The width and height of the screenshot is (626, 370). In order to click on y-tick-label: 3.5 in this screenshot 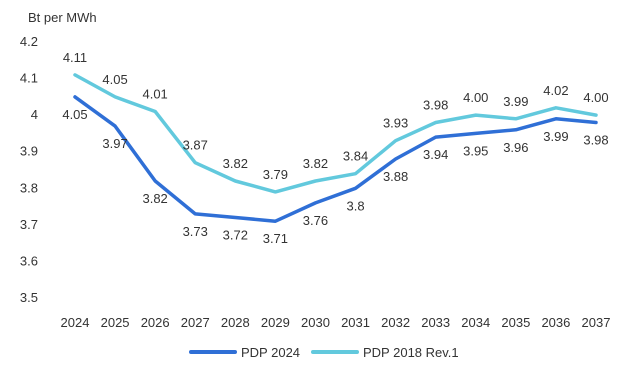, I will do `click(29, 297)`.